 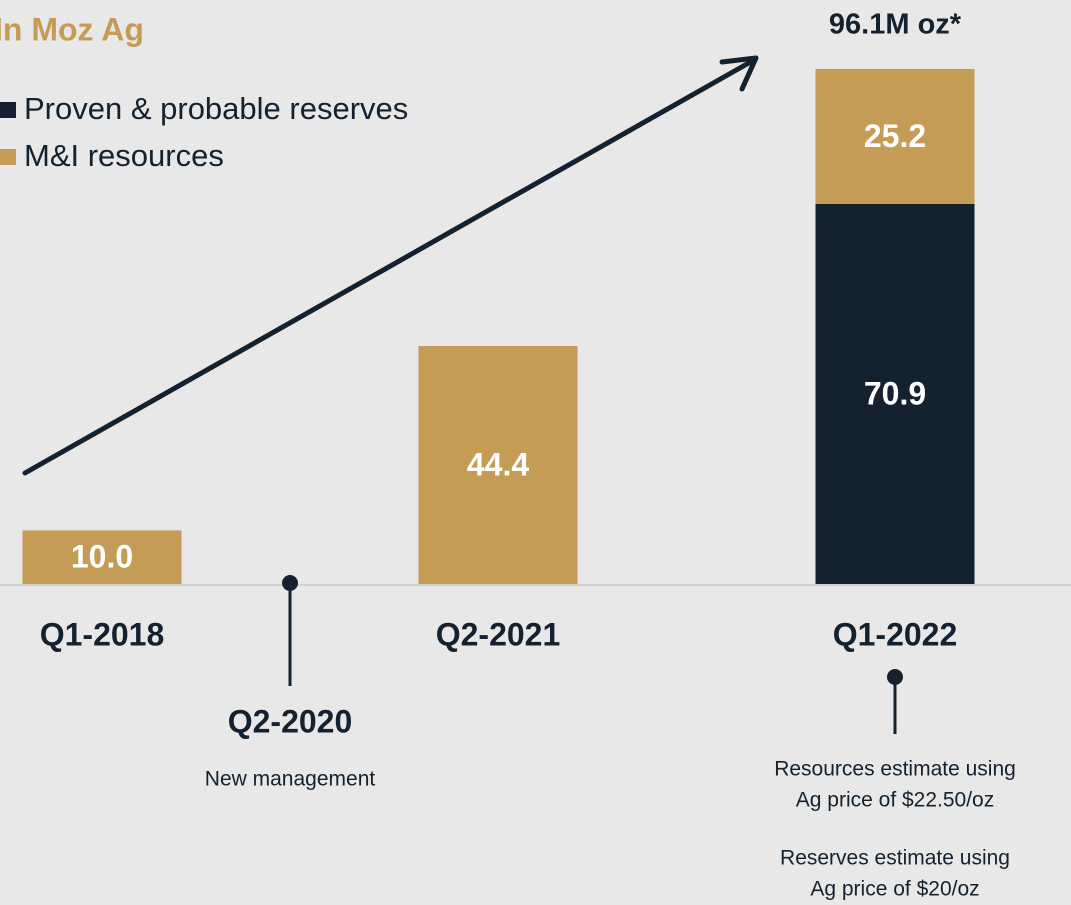 I want to click on total-label: 96.1M oz*, so click(x=895, y=25).